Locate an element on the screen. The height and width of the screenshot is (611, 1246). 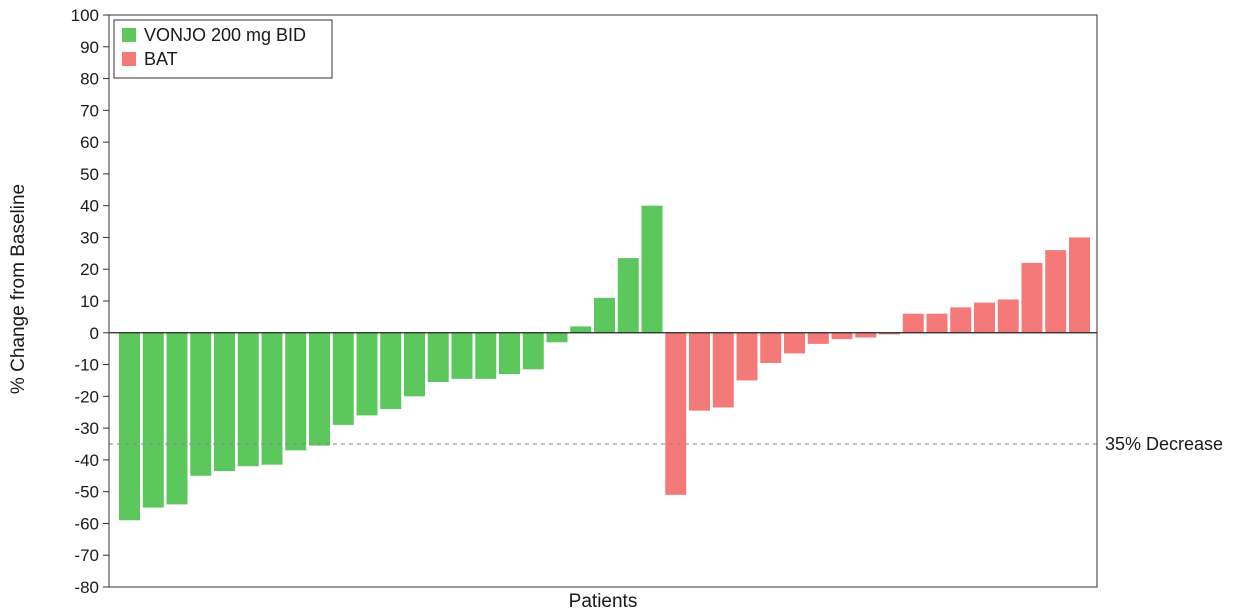
y-tick-label: 20 is located at coordinates (89, 269).